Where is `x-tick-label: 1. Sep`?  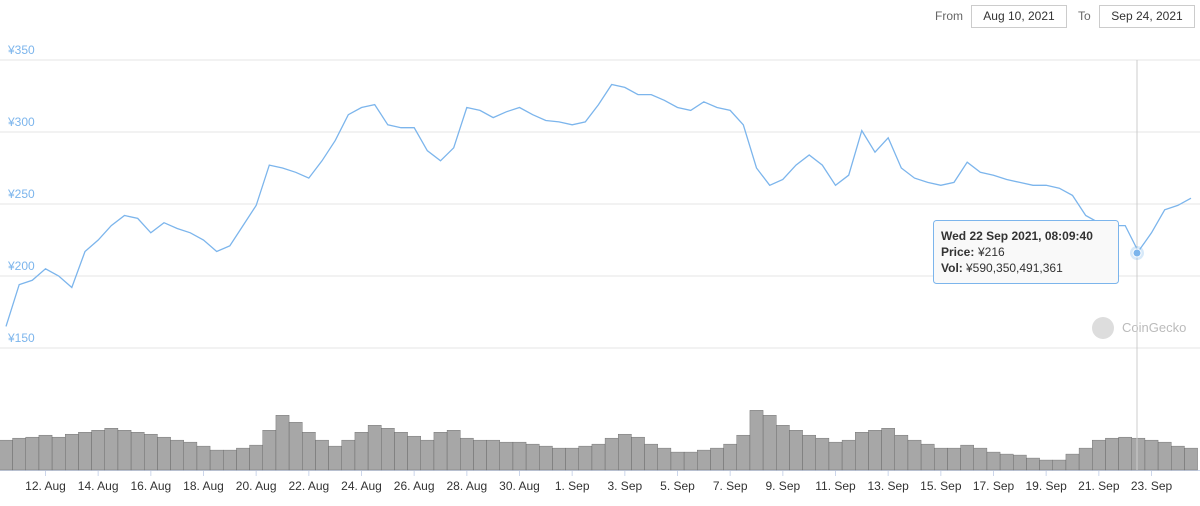
x-tick-label: 1. Sep is located at coordinates (572, 486).